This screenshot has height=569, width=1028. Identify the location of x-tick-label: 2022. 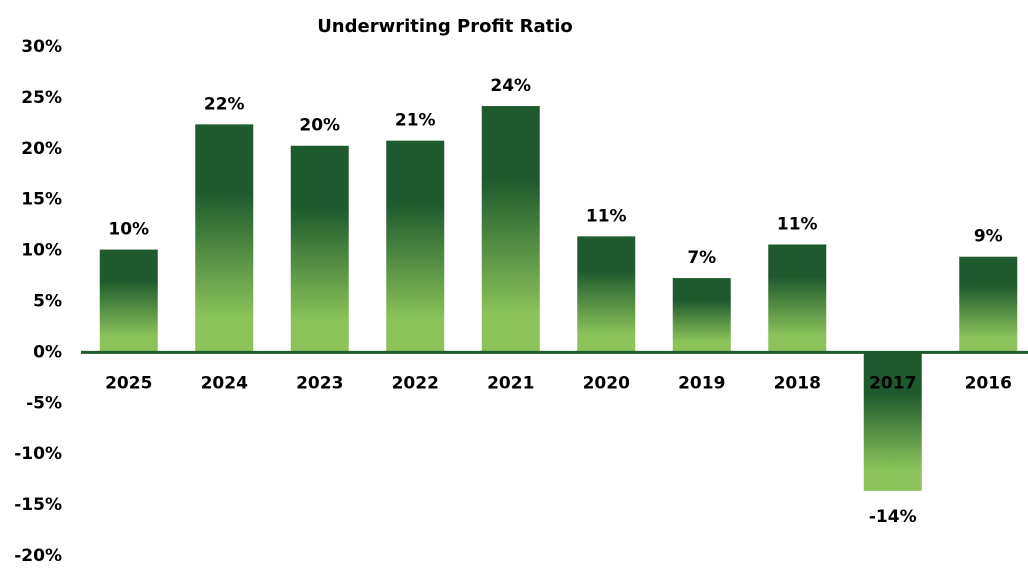
(415, 383).